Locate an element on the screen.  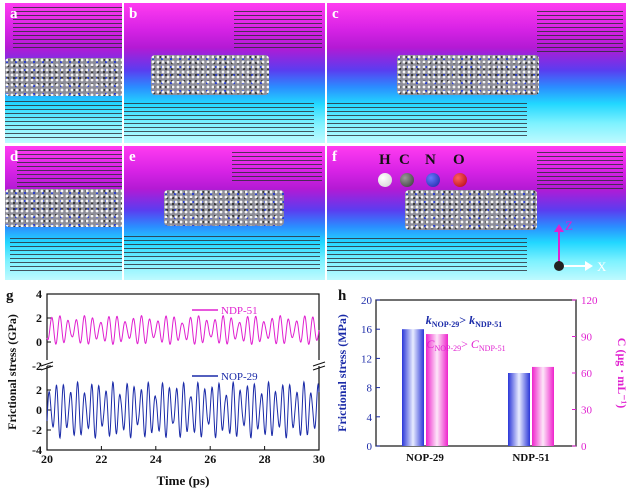
annotation-c-symbol: C is located at coordinates (430, 344).